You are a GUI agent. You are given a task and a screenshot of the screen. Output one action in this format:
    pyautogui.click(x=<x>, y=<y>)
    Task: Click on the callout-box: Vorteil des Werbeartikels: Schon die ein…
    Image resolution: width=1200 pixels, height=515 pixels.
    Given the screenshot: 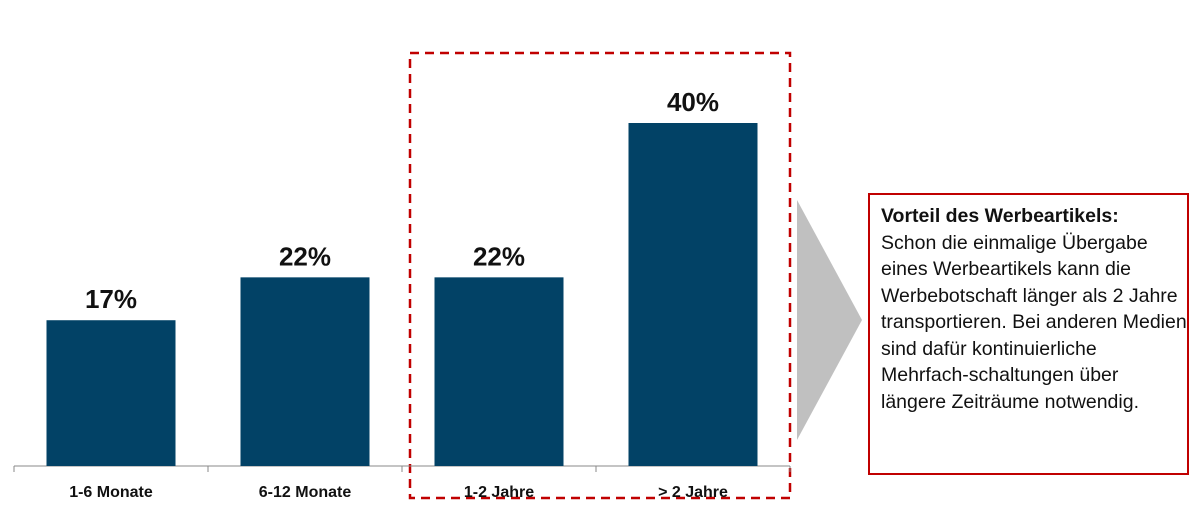 What is the action you would take?
    pyautogui.click(x=1028, y=334)
    